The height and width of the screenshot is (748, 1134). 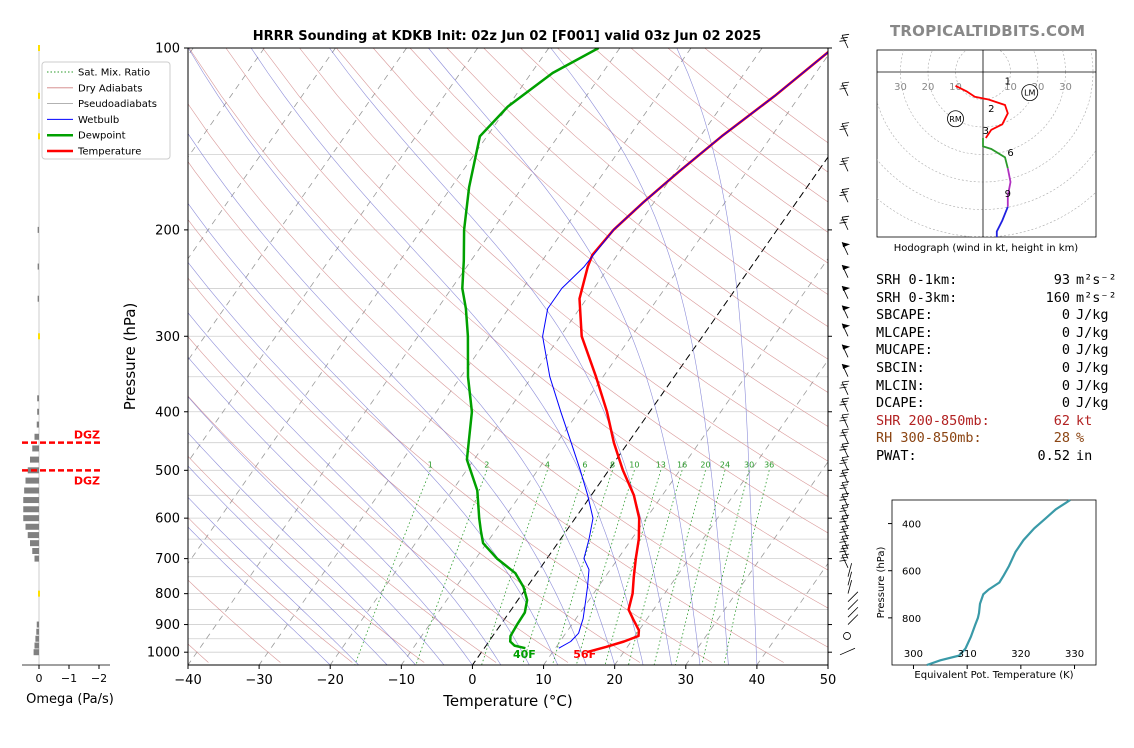 I want to click on index-unit: %, so click(x=1080, y=438).